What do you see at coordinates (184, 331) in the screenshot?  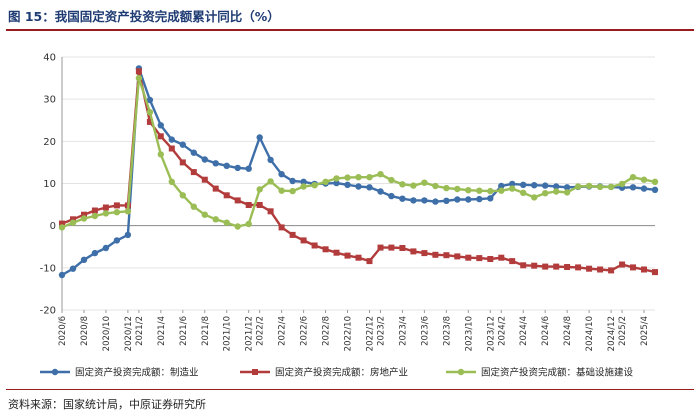 I see `x-tick-label: 2021/6` at bounding box center [184, 331].